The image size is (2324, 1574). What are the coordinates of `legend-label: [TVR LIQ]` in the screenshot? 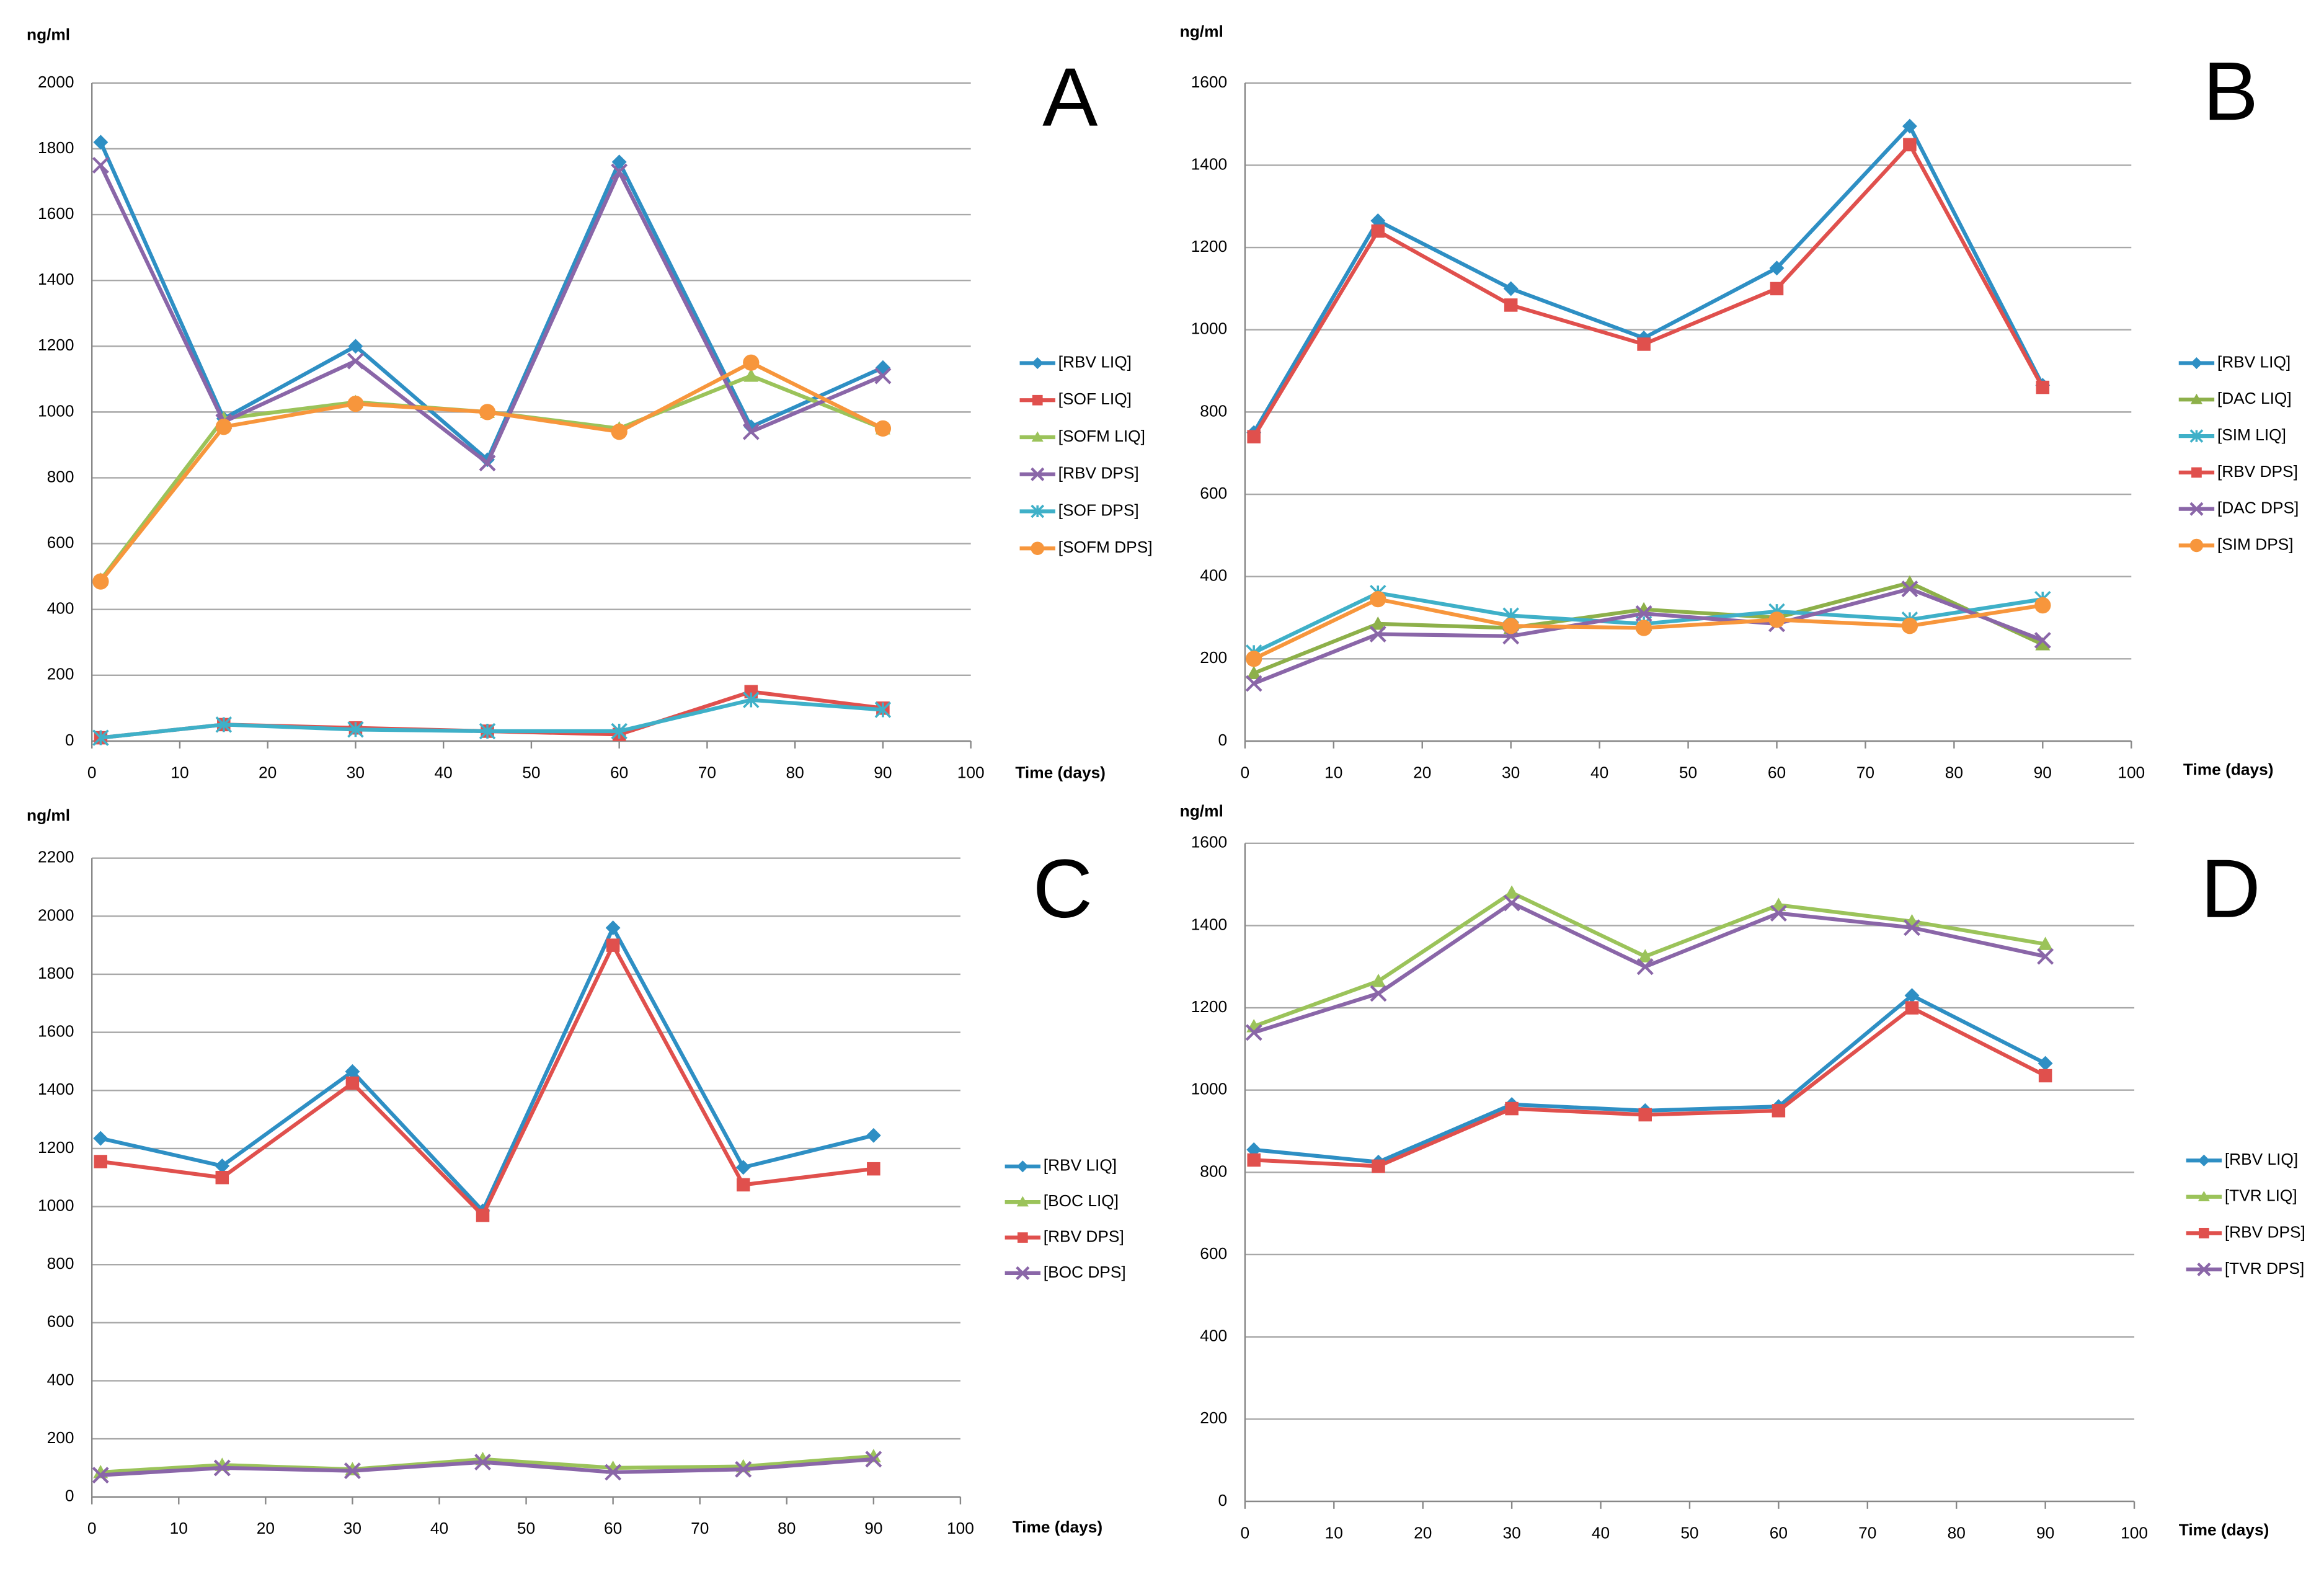 It's located at (2261, 1195).